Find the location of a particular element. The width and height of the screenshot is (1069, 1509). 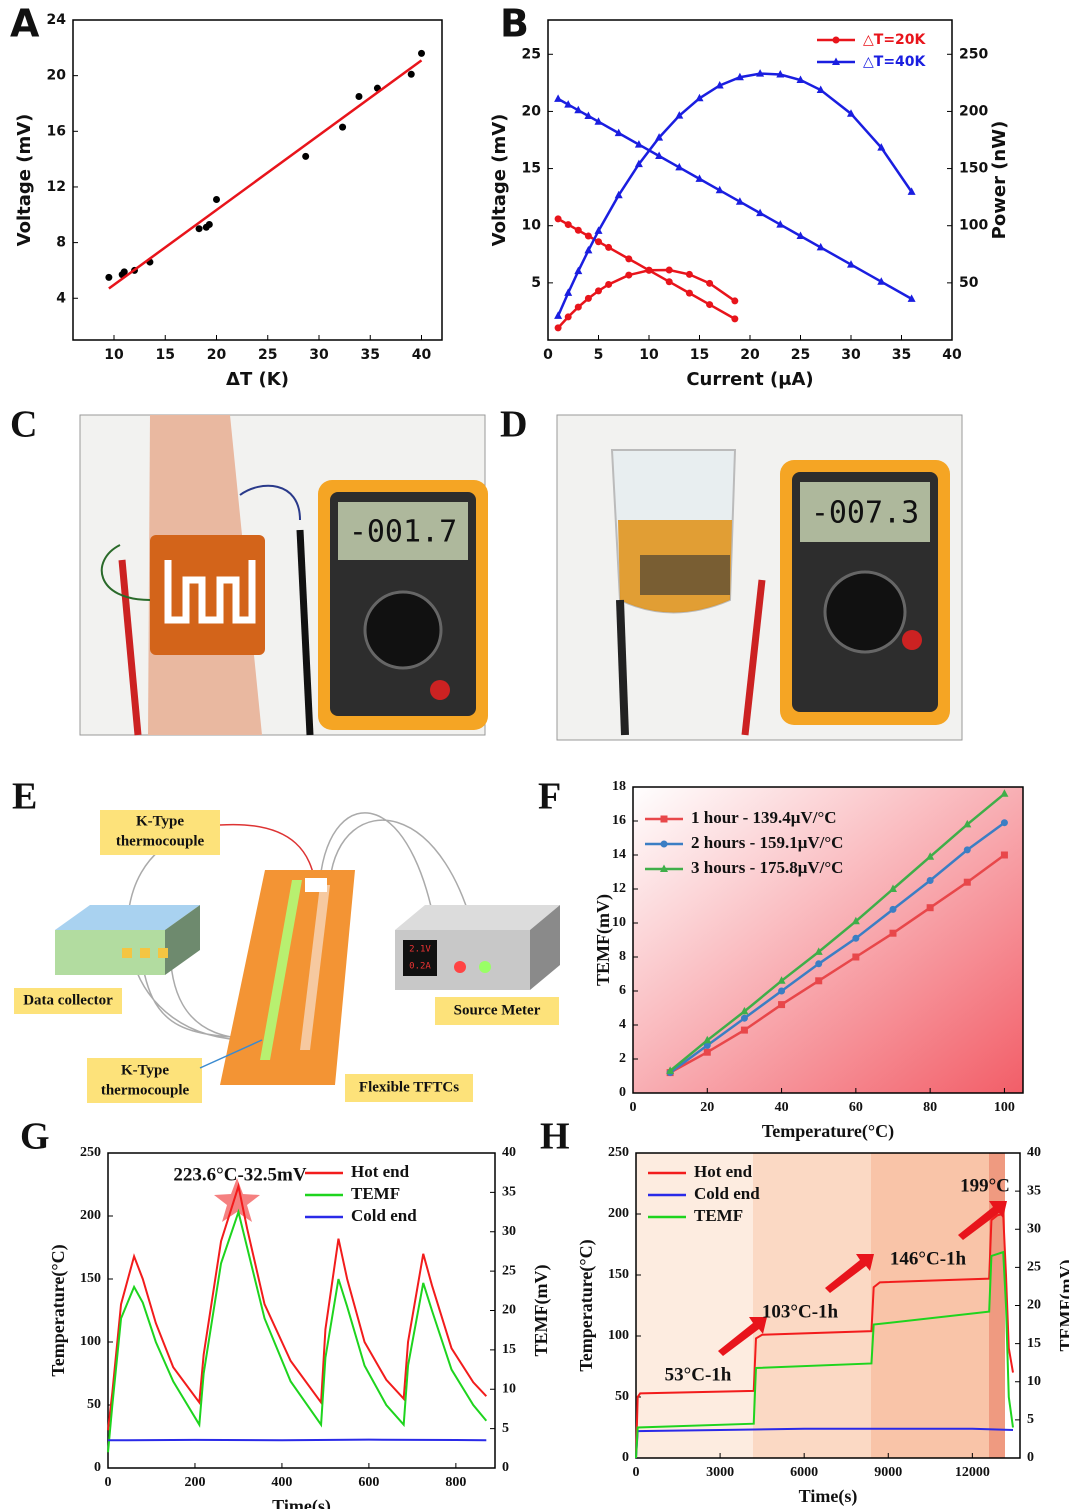

x-tick-label: 35 is located at coordinates (901, 355).